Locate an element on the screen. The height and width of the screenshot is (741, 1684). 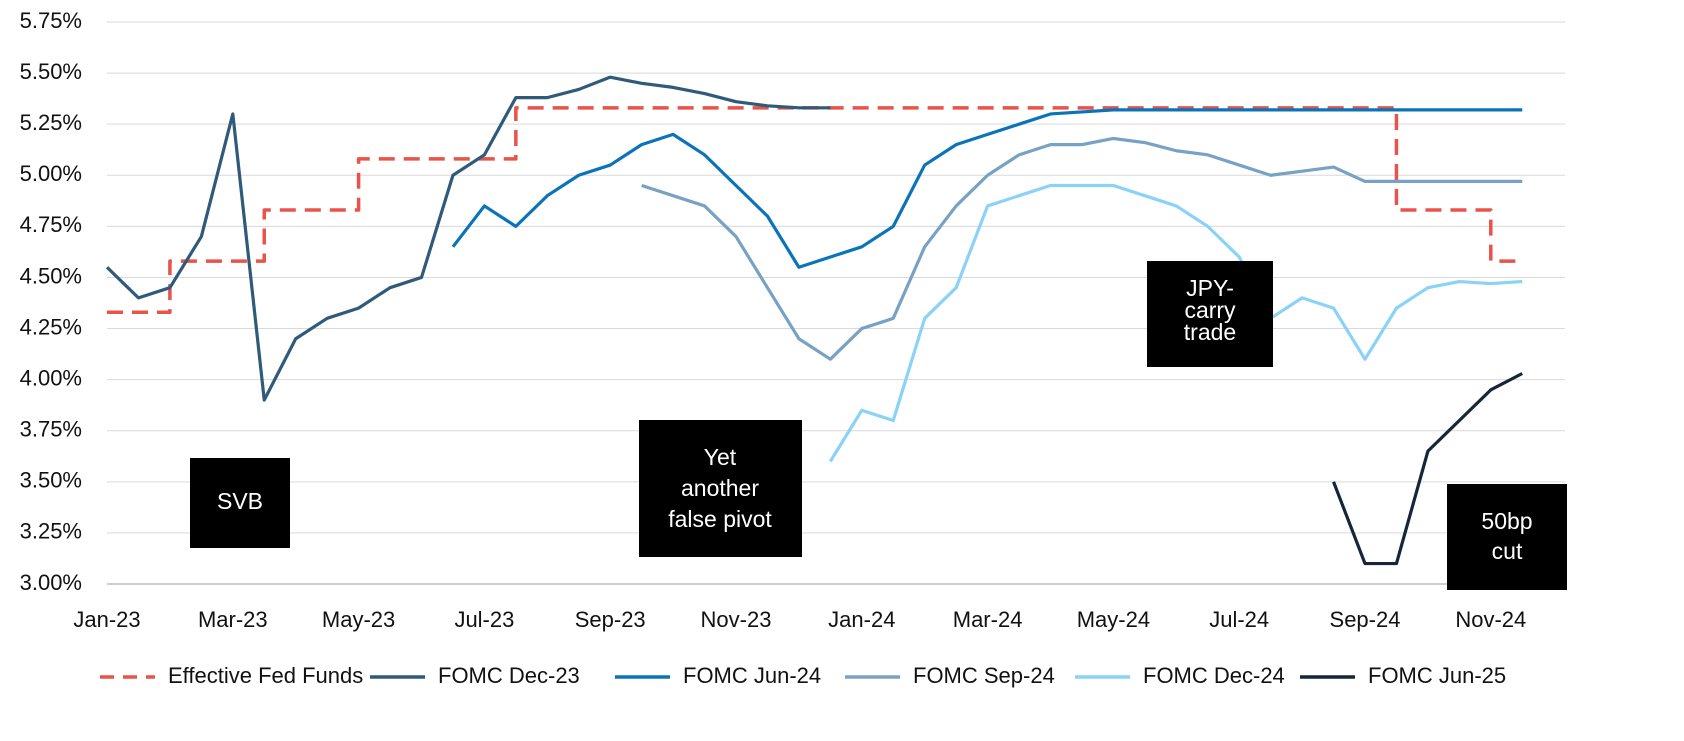
y-tick-label: 5.75% is located at coordinates (51, 20).